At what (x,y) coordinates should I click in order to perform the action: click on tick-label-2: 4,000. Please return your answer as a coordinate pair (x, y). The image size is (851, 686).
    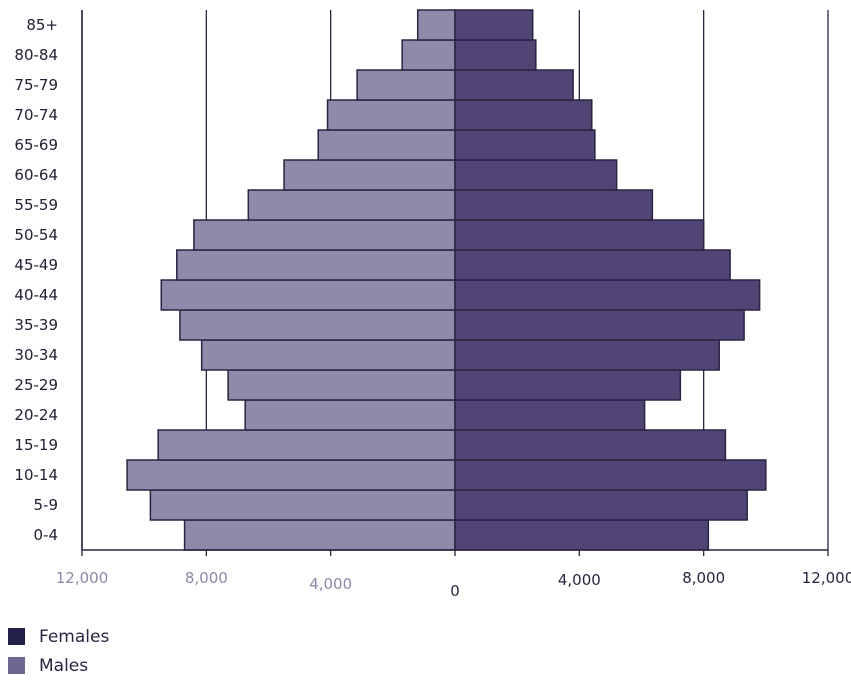
    Looking at the image, I should click on (330, 584).